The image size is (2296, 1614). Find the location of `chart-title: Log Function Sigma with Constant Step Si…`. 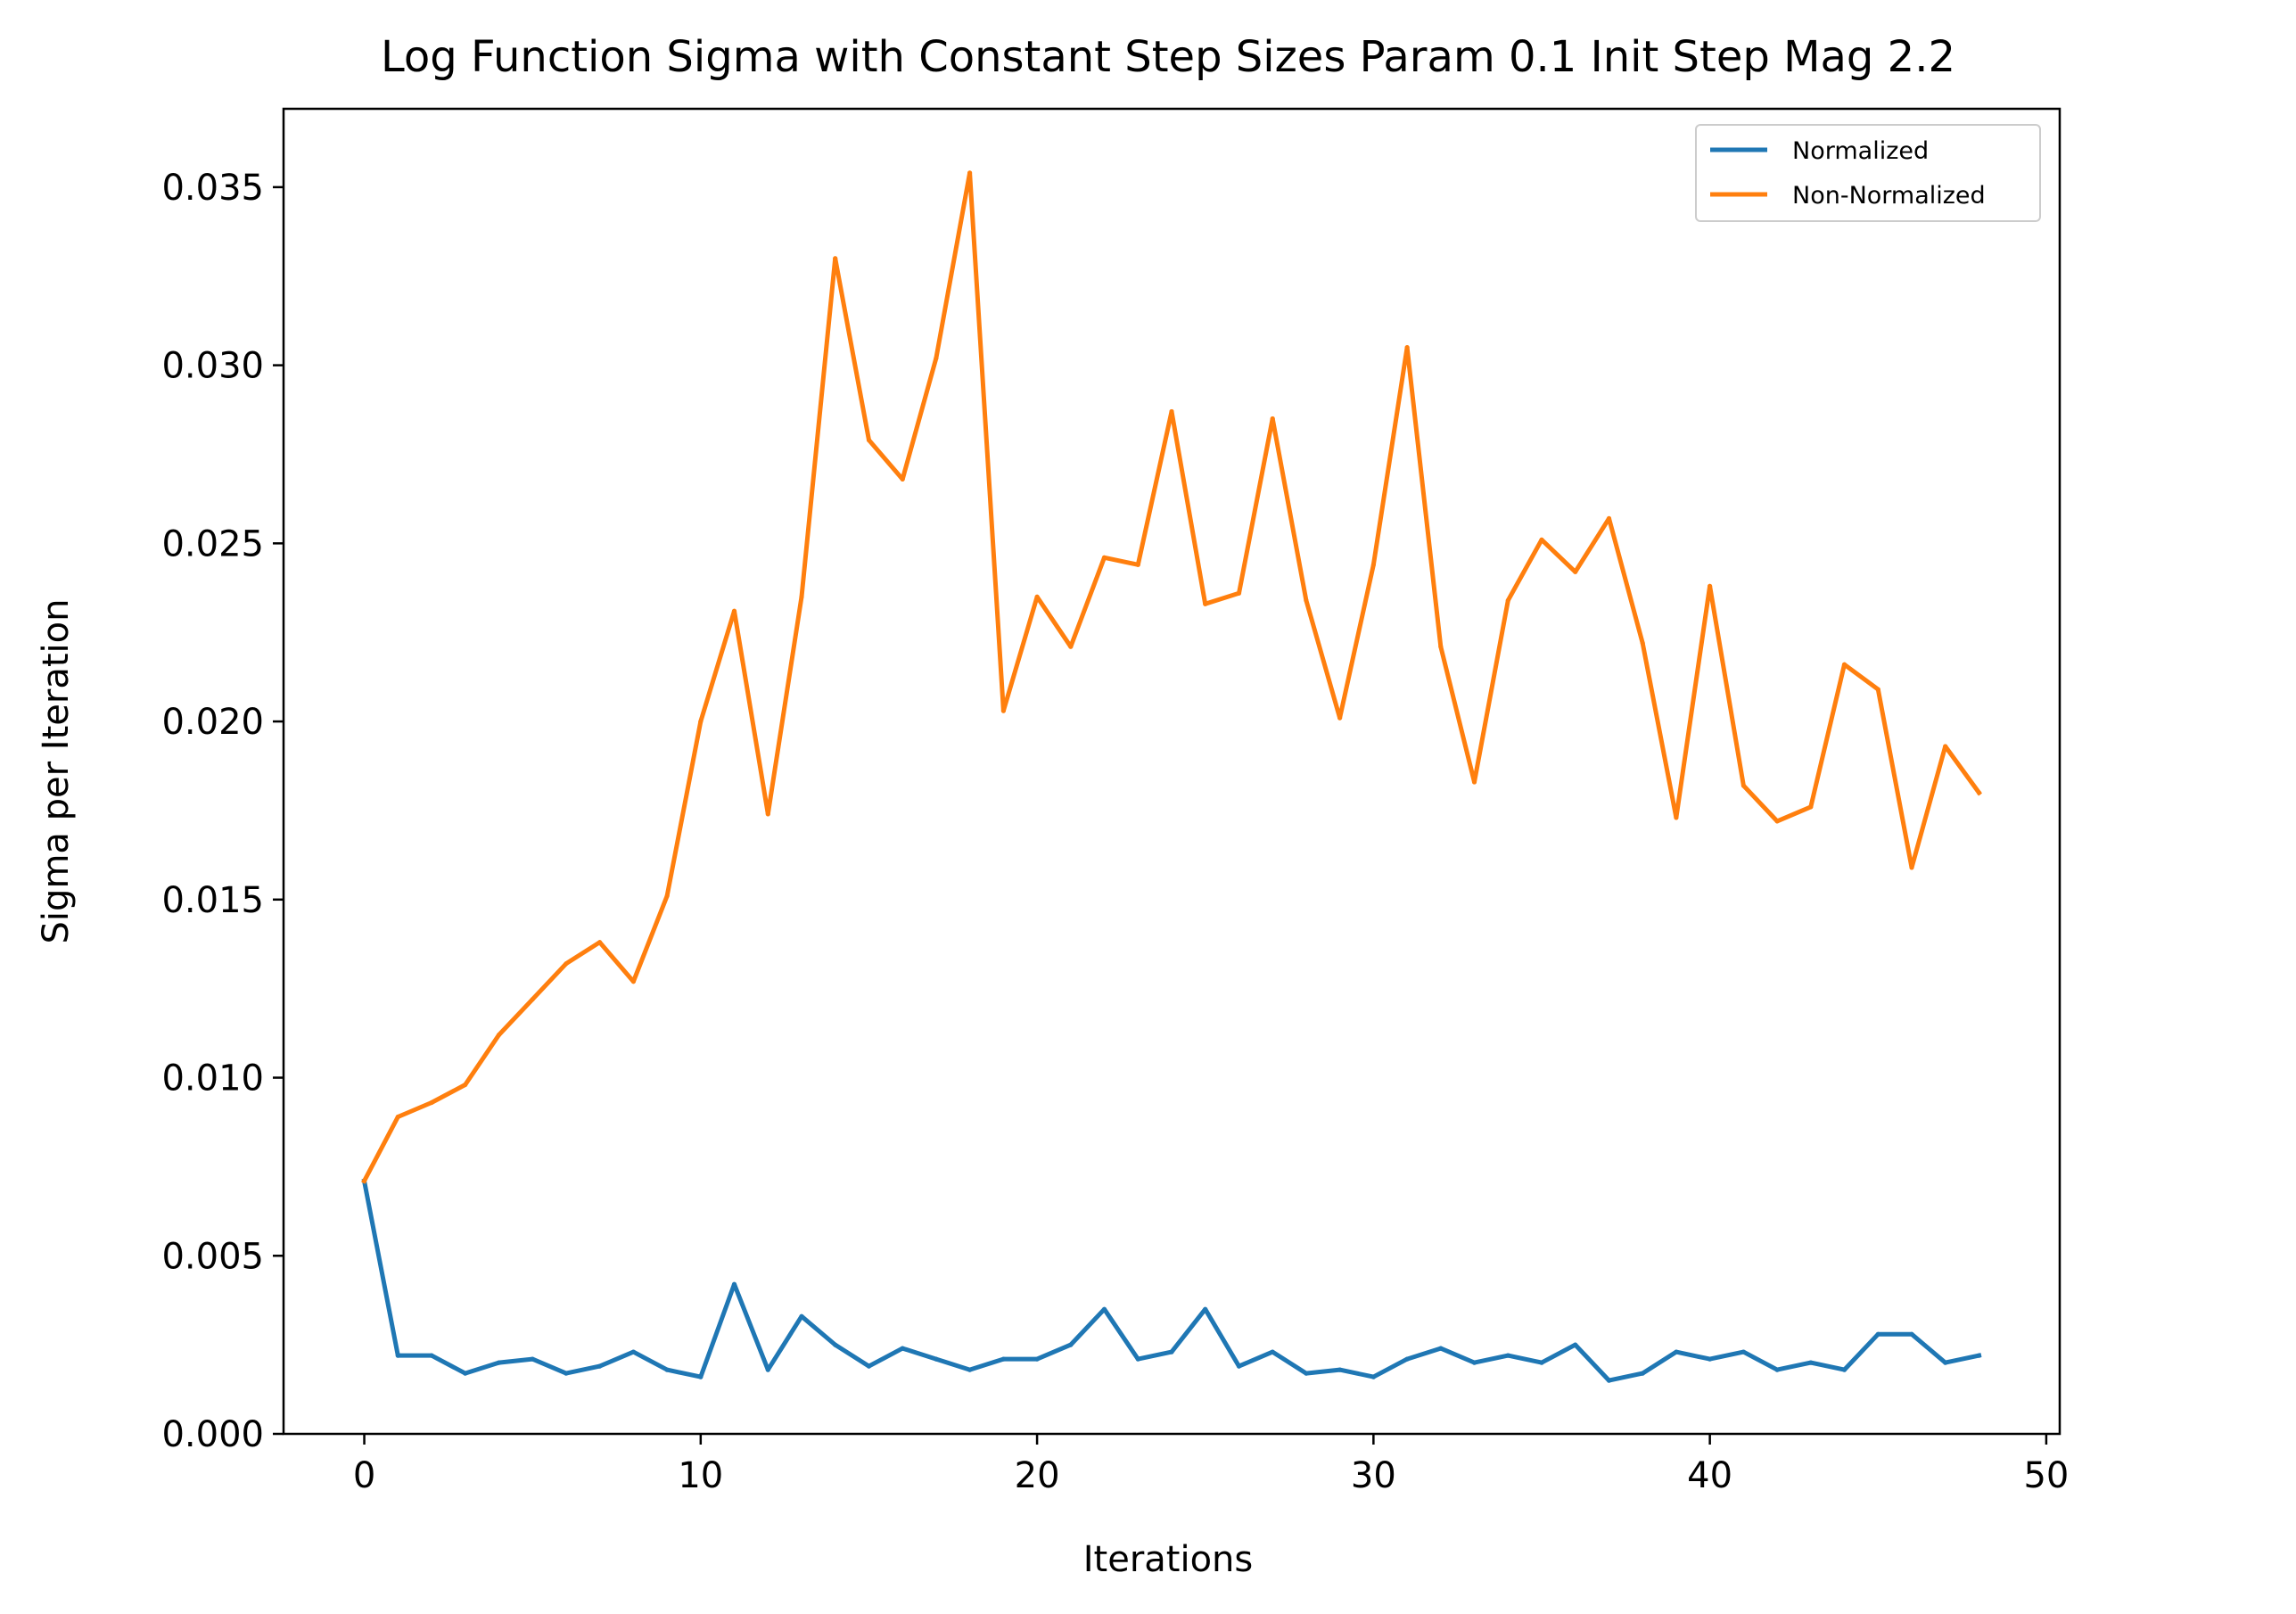

chart-title: Log Function Sigma with Constant Step Si… is located at coordinates (1168, 57).